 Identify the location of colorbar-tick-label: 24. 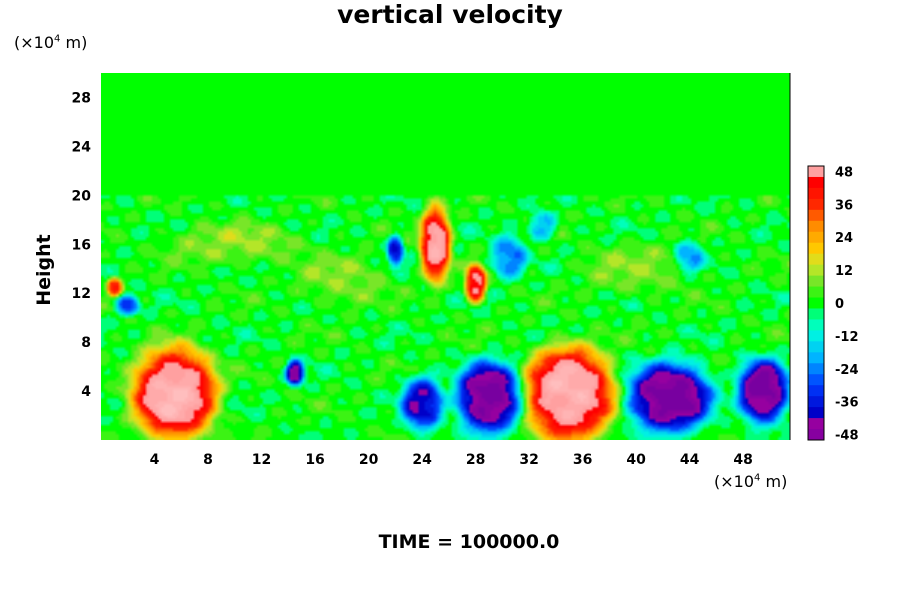
(844, 238).